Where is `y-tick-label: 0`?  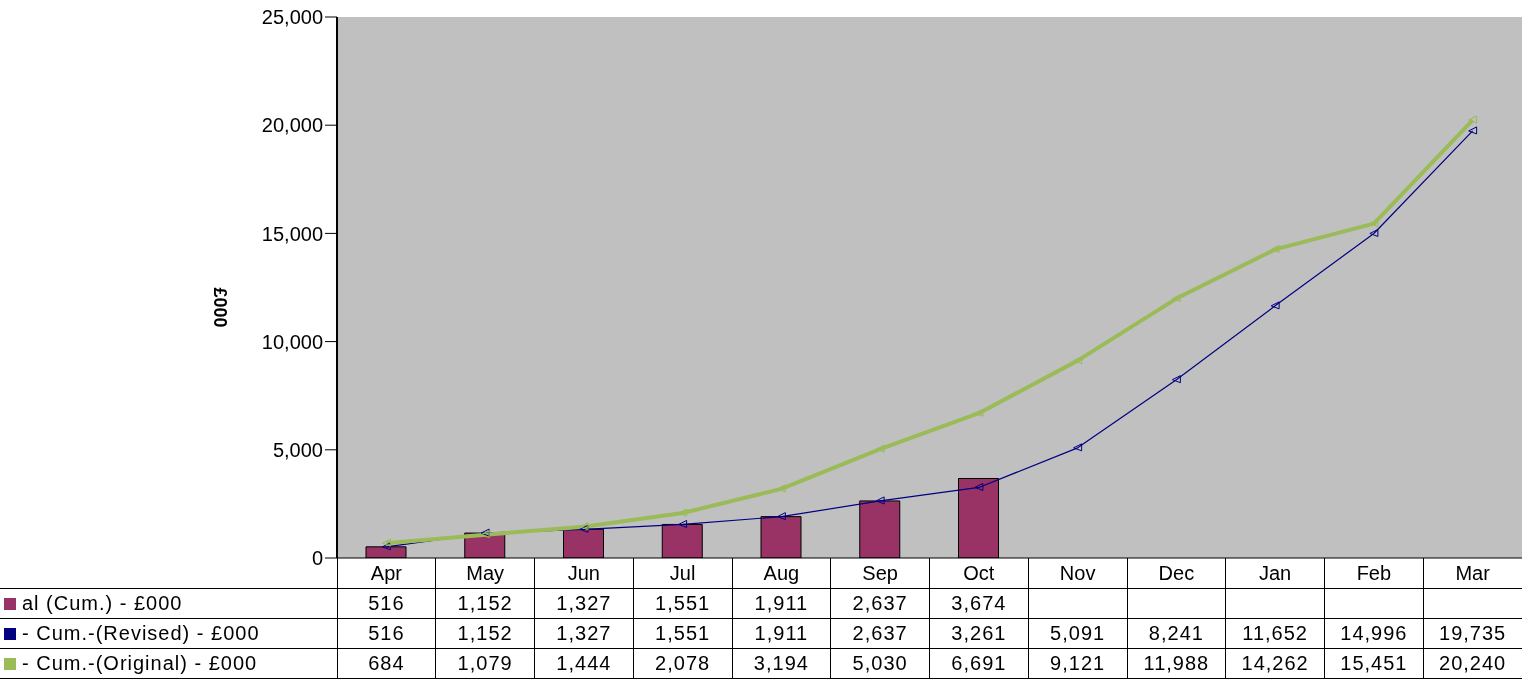 y-tick-label: 0 is located at coordinates (317, 558).